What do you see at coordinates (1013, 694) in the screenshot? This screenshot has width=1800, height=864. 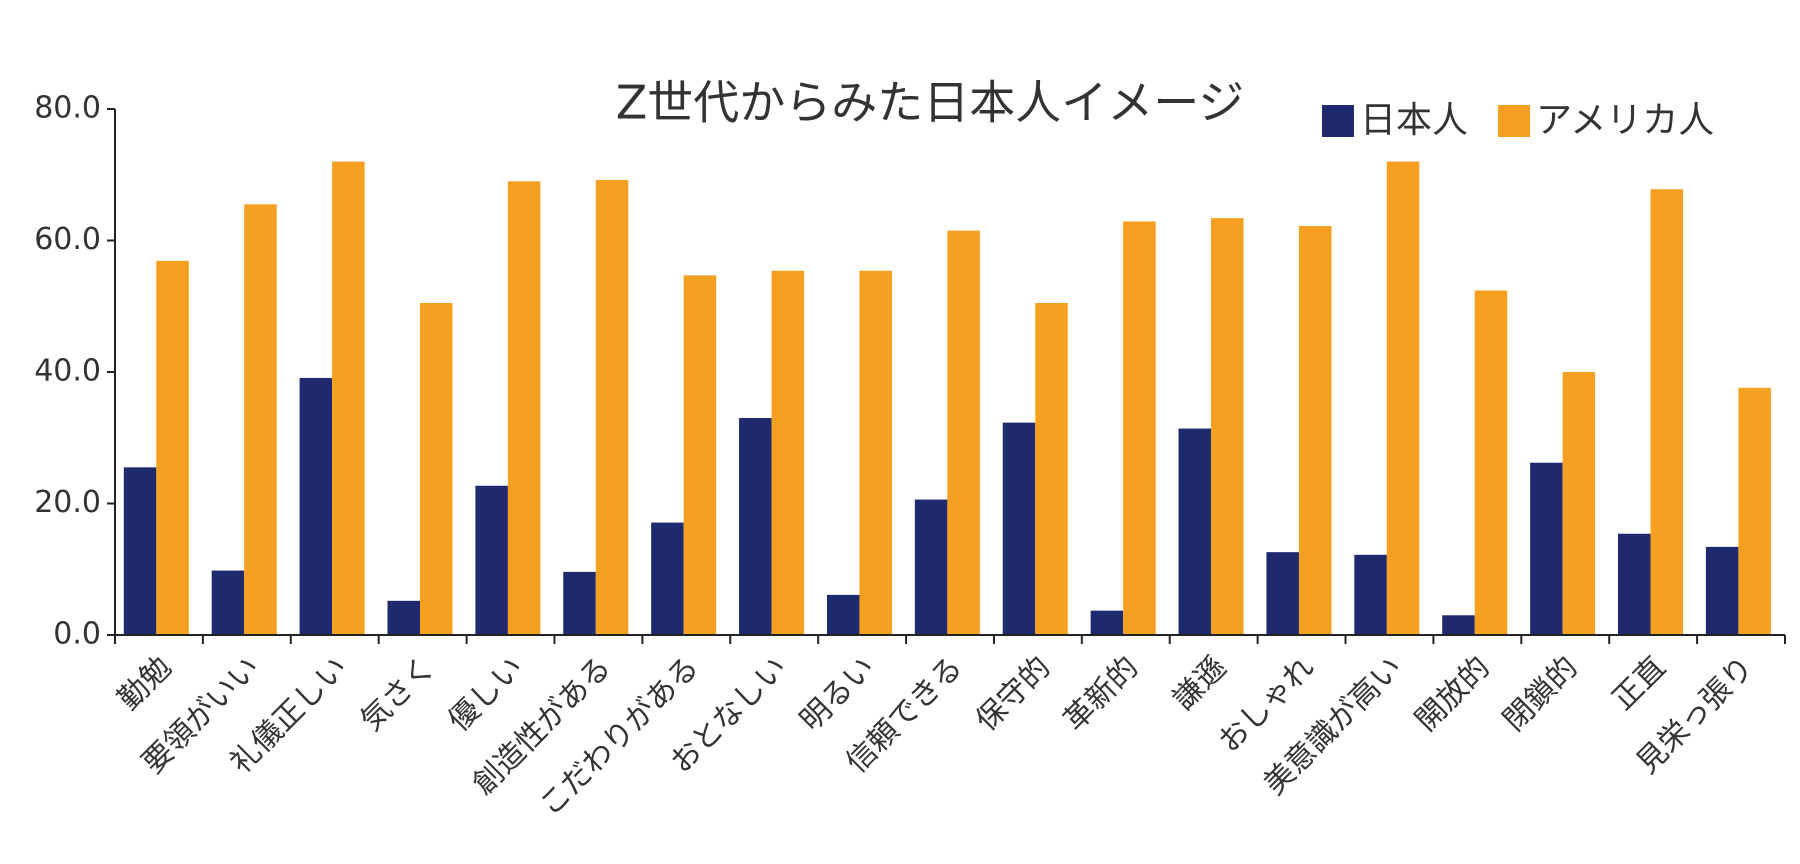 I see `x-tick-label: 保守的` at bounding box center [1013, 694].